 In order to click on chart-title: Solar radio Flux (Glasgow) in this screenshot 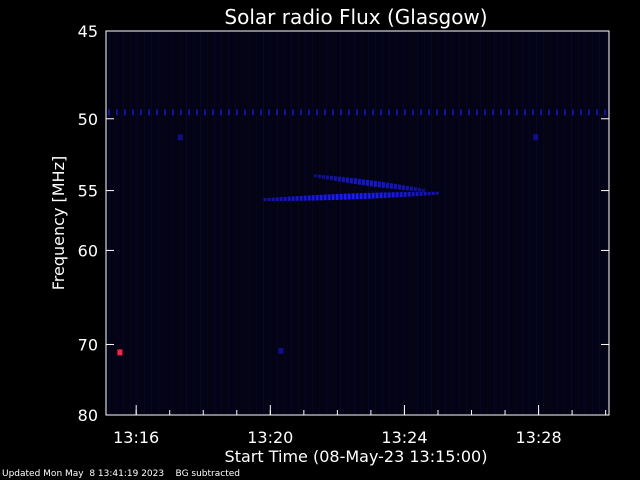, I will do `click(355, 17)`.